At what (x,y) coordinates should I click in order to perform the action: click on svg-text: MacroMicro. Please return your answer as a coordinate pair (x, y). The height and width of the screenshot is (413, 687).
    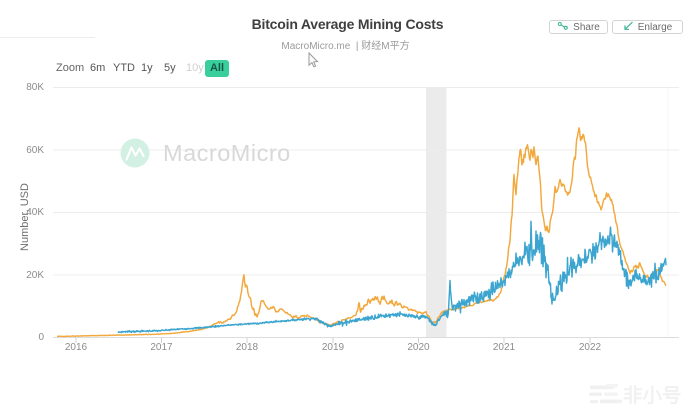
    Looking at the image, I should click on (227, 153).